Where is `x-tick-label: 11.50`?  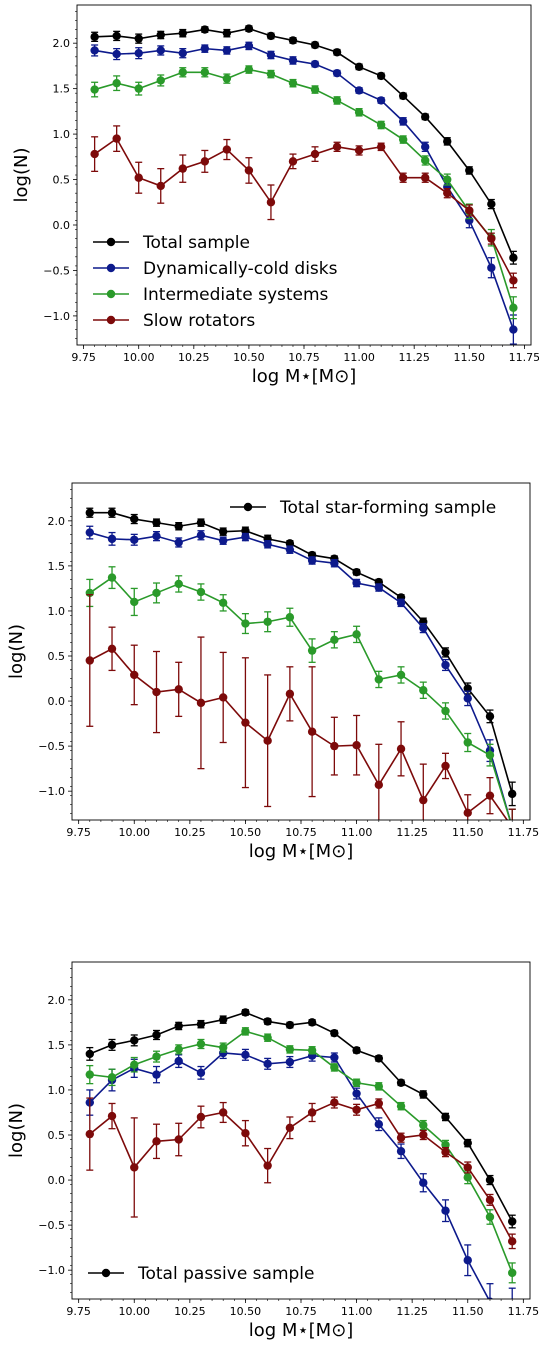
x-tick-label: 11.50 is located at coordinates (468, 832).